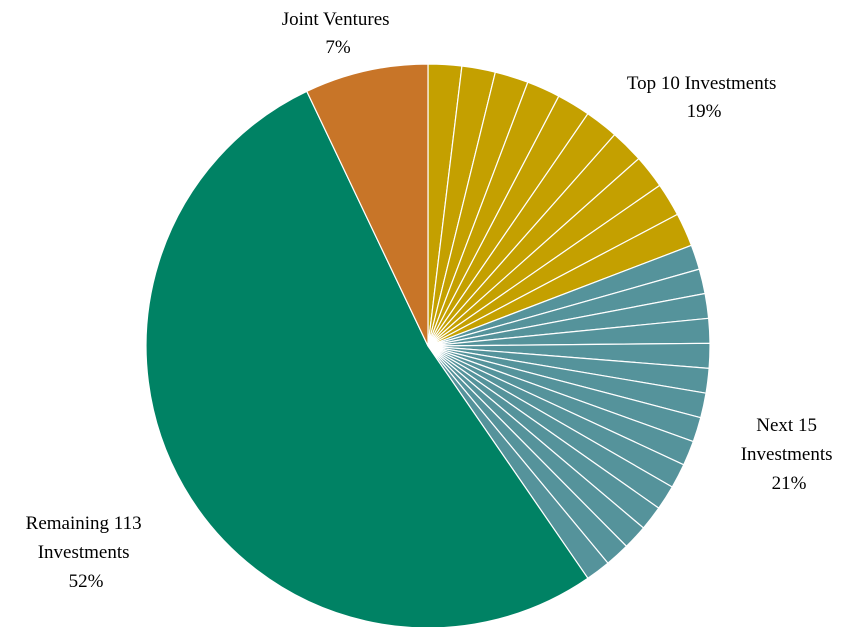  I want to click on label-next-15: Next 15 Investments 21%, so click(789, 454).